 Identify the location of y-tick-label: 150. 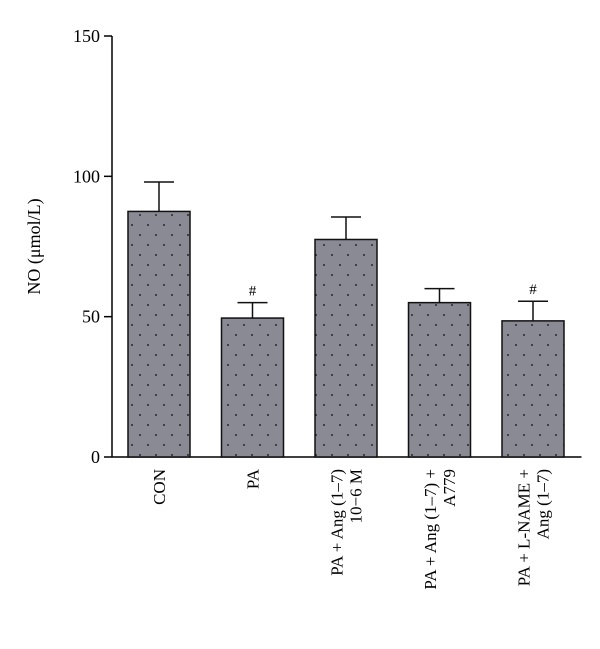
(86, 36).